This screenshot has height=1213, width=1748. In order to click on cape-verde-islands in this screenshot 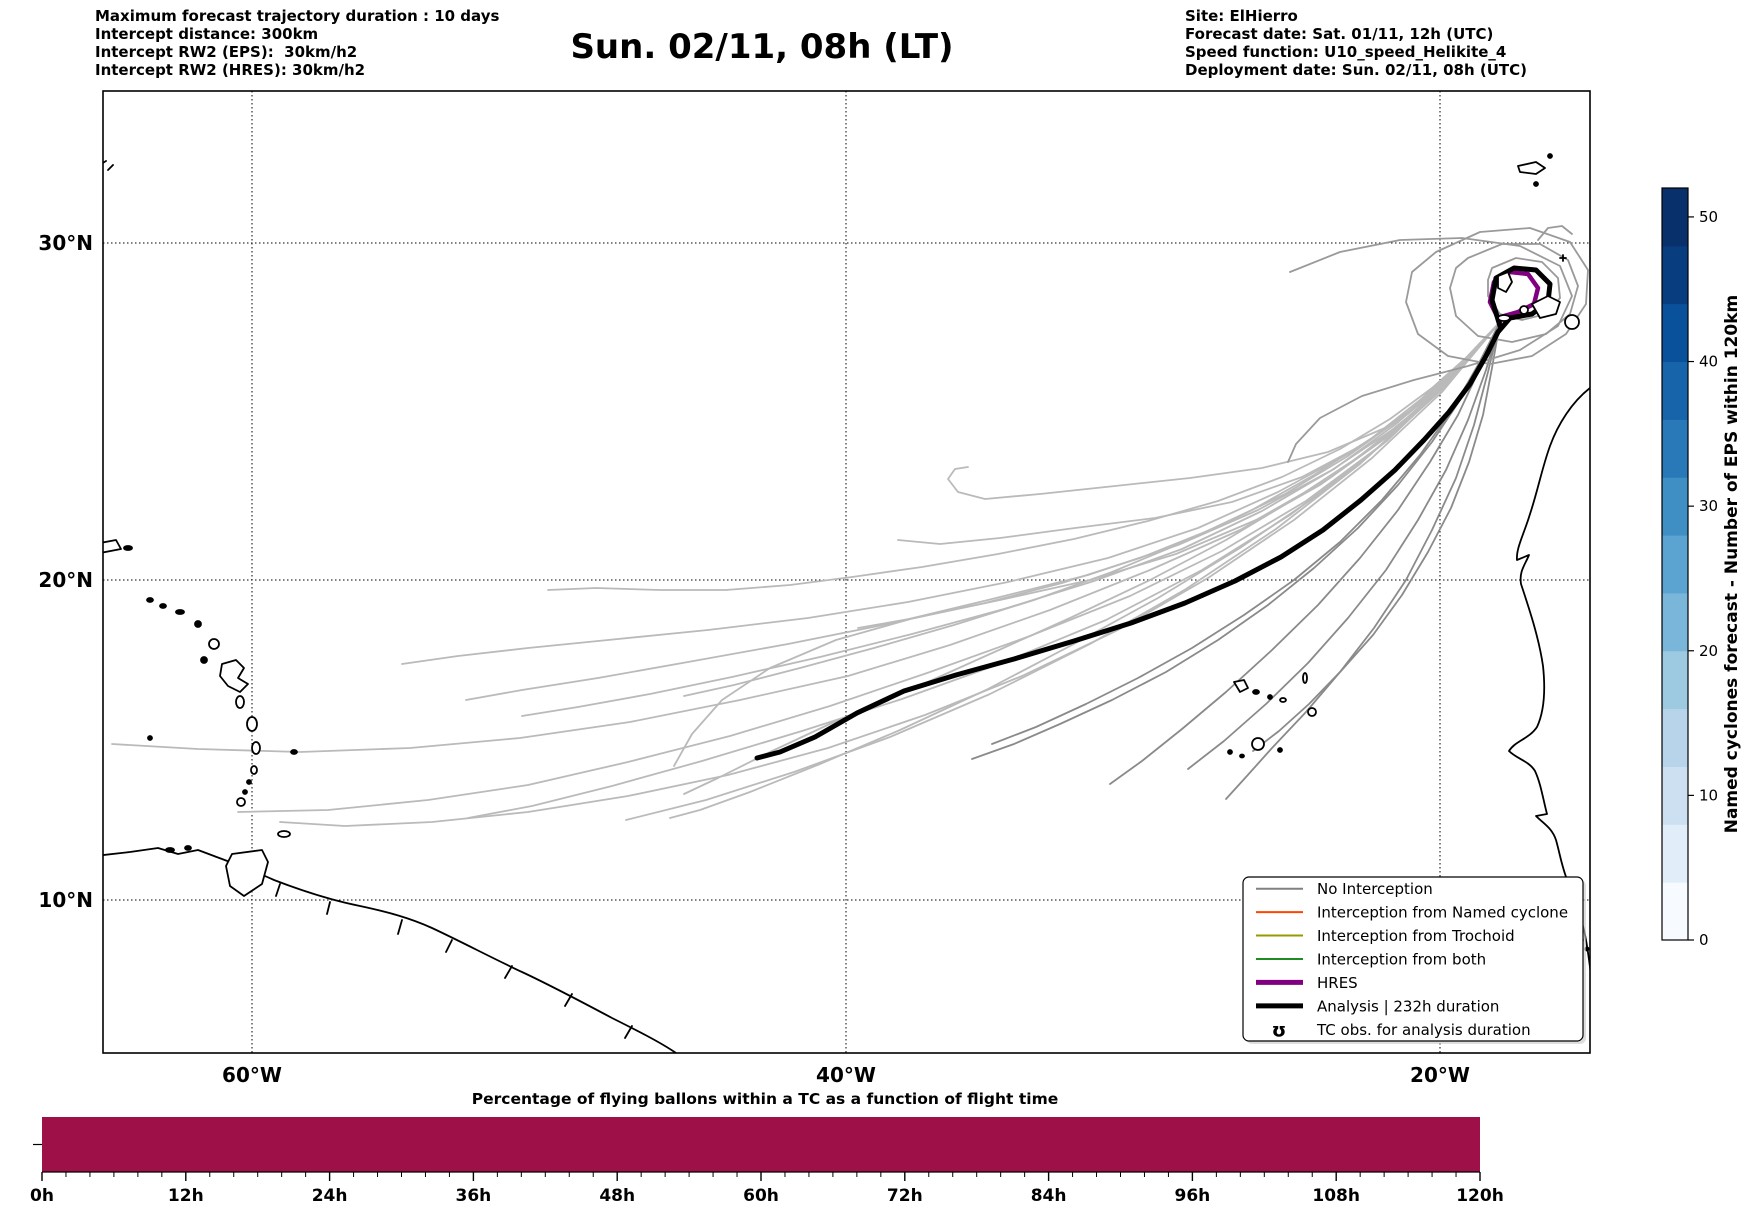, I will do `click(1272, 715)`.